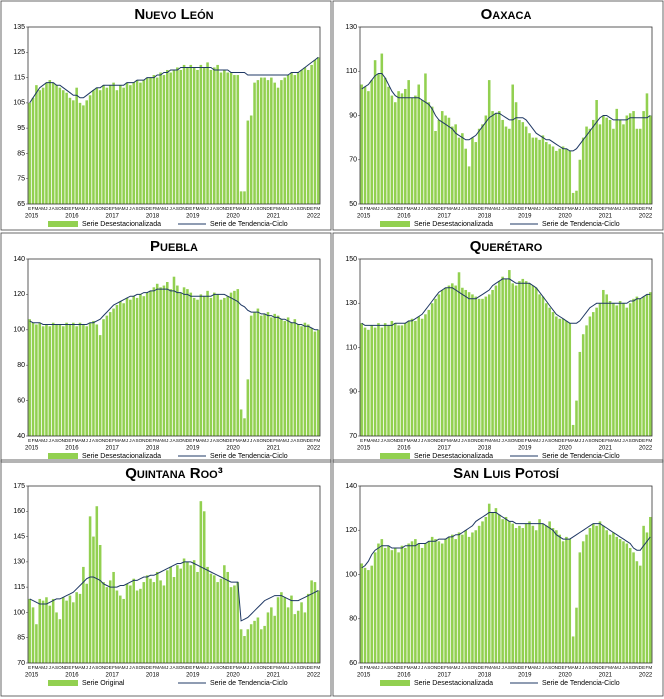 The height and width of the screenshot is (699, 664). What do you see at coordinates (103, 683) in the screenshot?
I see `legend-label: Serie Original` at bounding box center [103, 683].